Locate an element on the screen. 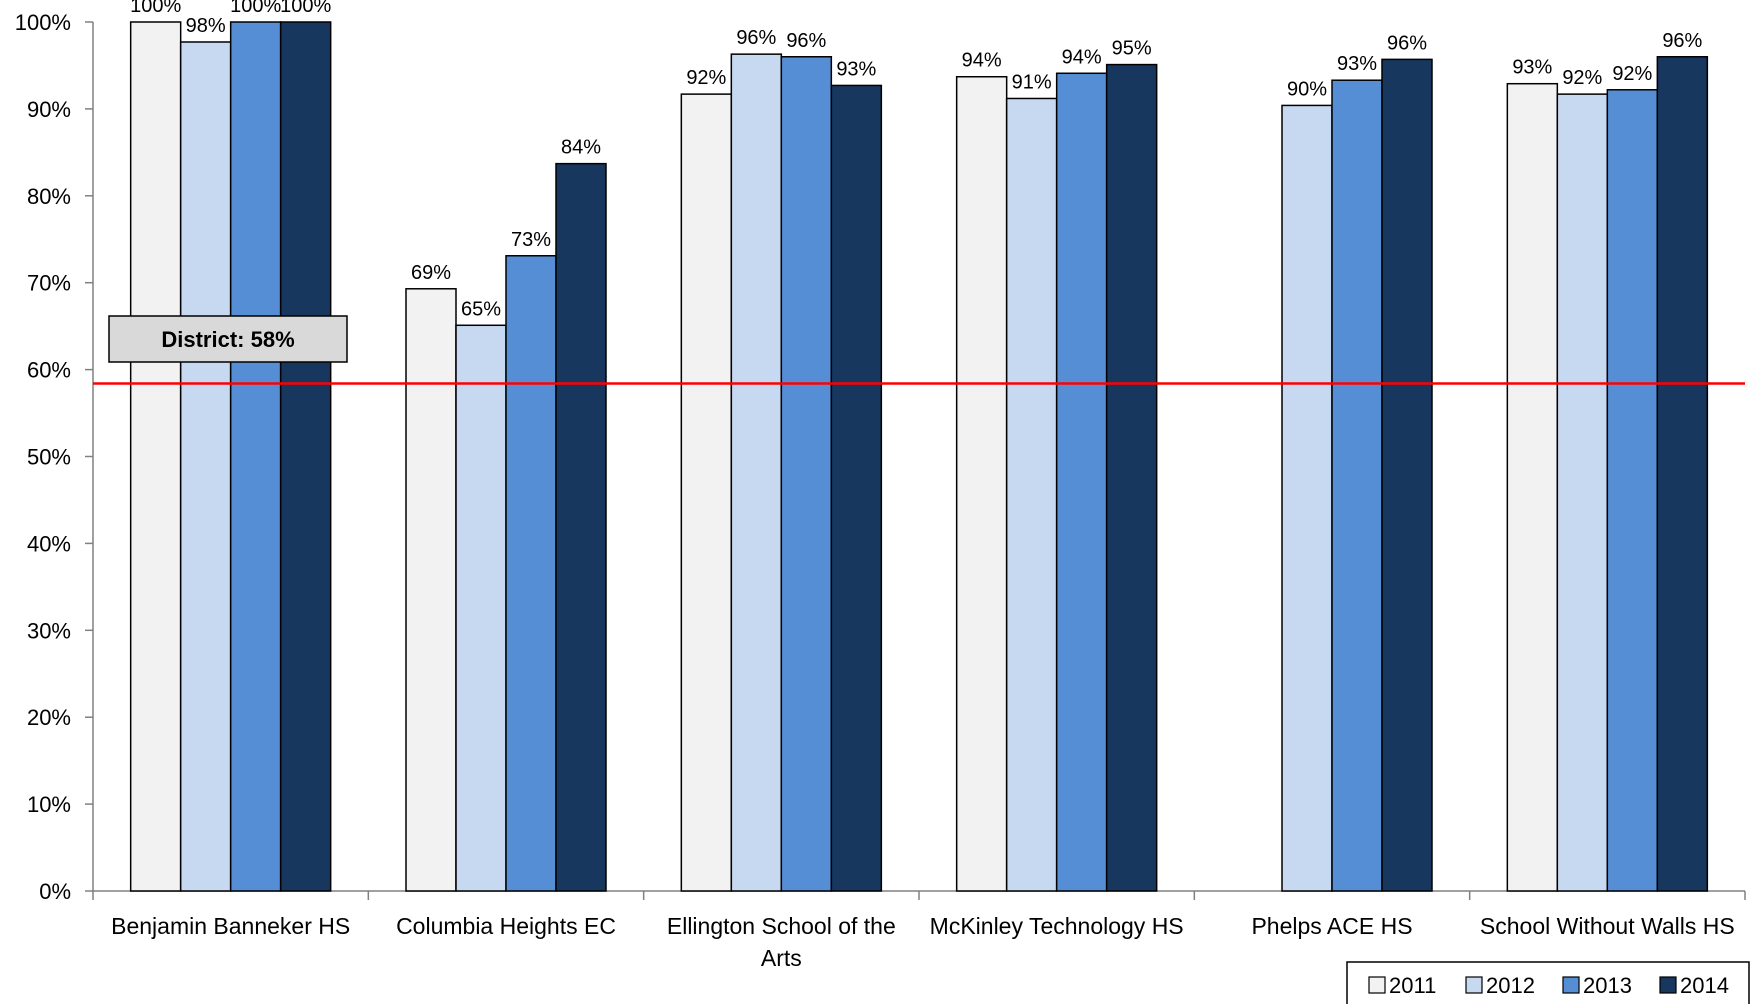 This screenshot has width=1754, height=1004. bar-value-label: 73% is located at coordinates (531, 240).